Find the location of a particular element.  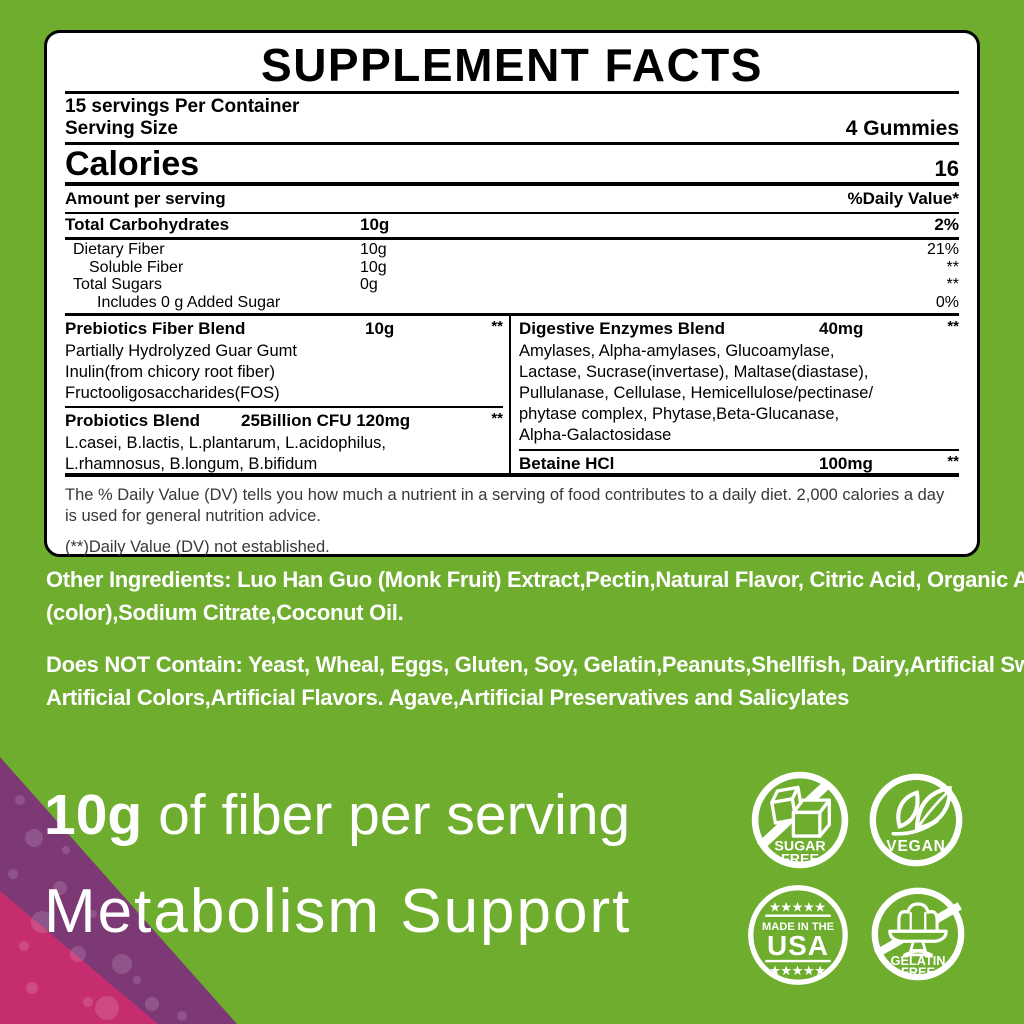

serving-size-row: Serving Size 4 Gummies is located at coordinates (512, 130).